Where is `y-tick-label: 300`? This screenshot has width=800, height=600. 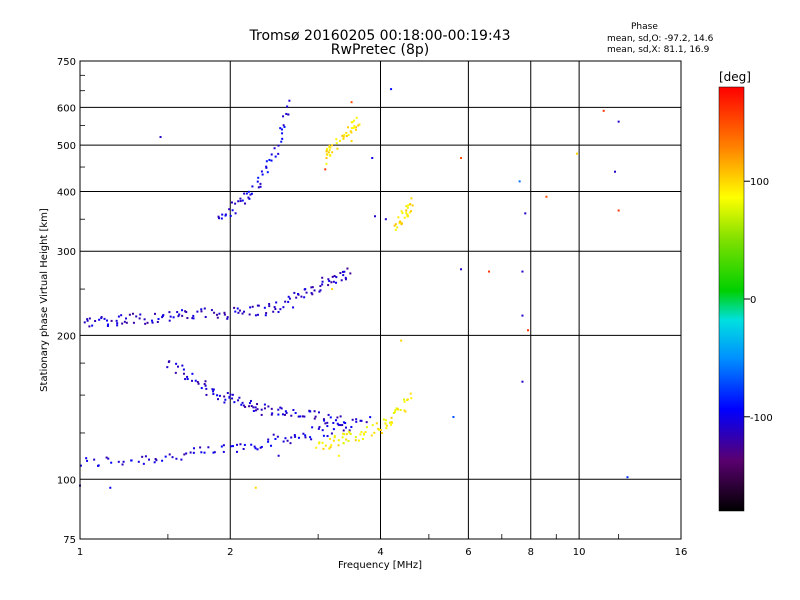
y-tick-label: 300 is located at coordinates (66, 252).